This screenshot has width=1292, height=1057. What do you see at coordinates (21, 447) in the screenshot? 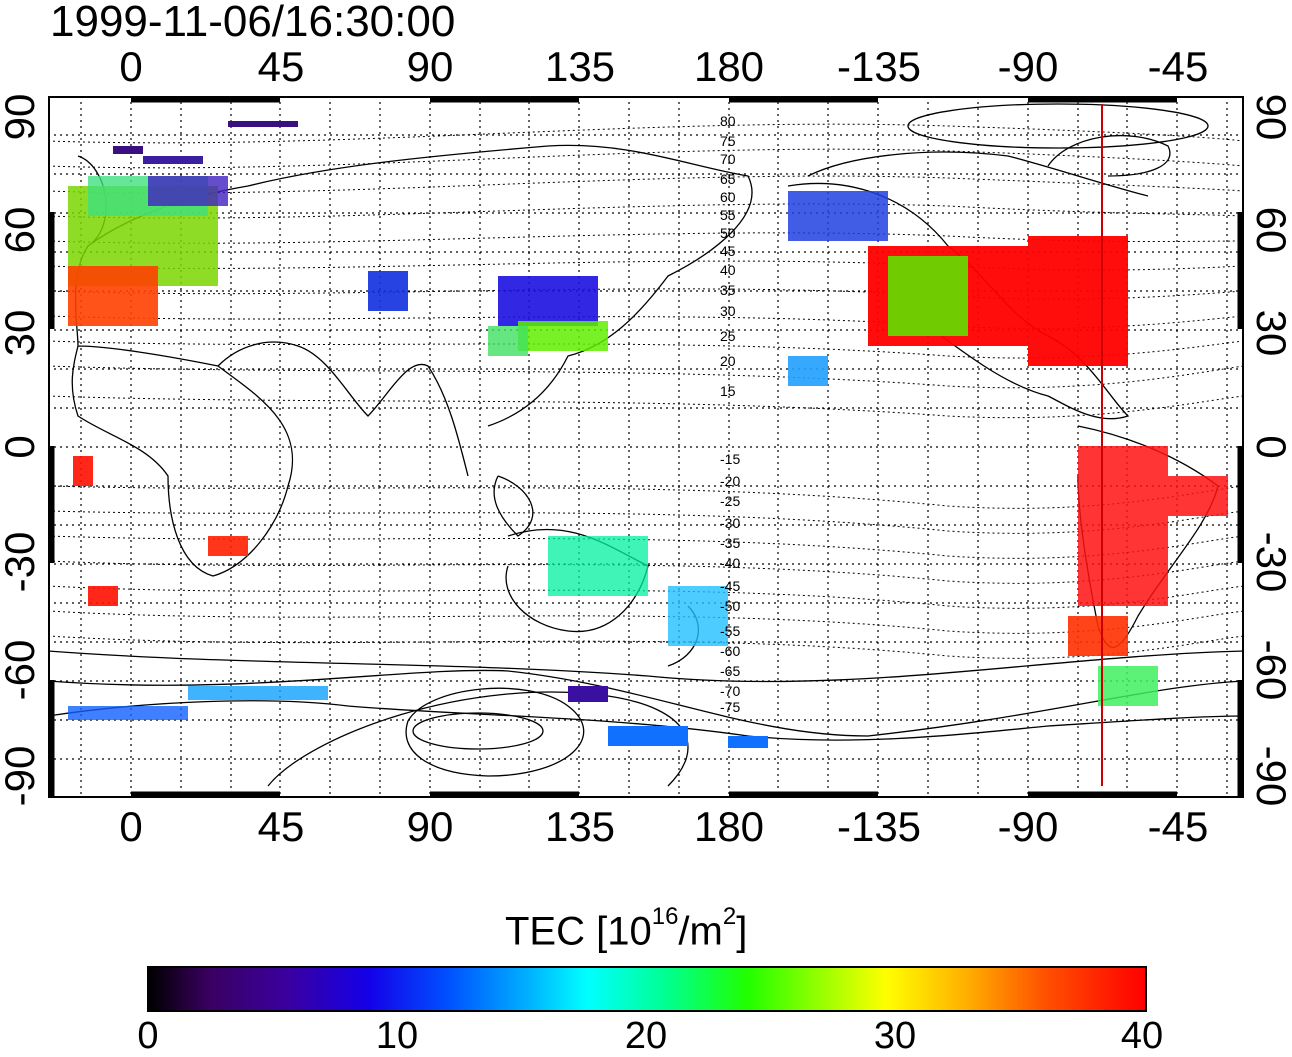
I see `lat-tick-left: 0` at bounding box center [21, 447].